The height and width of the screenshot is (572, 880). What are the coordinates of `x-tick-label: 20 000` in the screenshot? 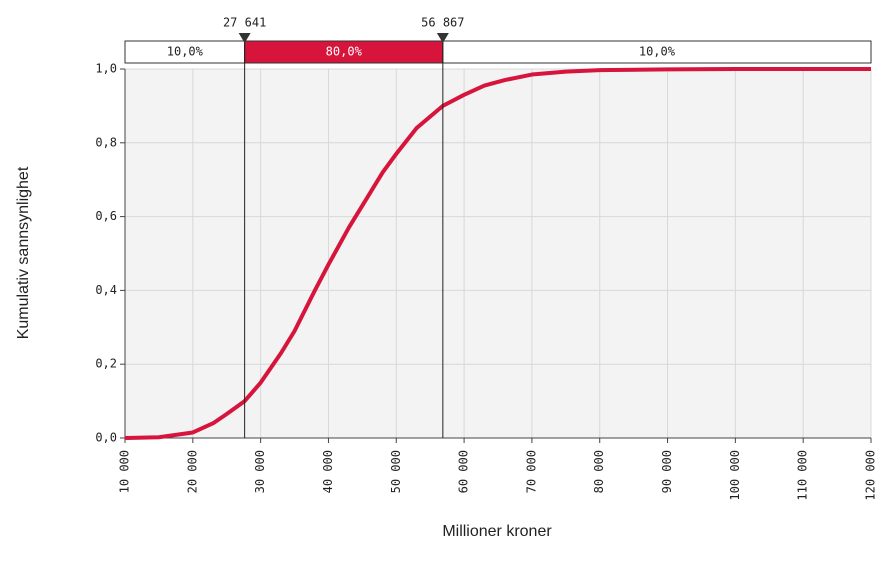 It's located at (192, 471).